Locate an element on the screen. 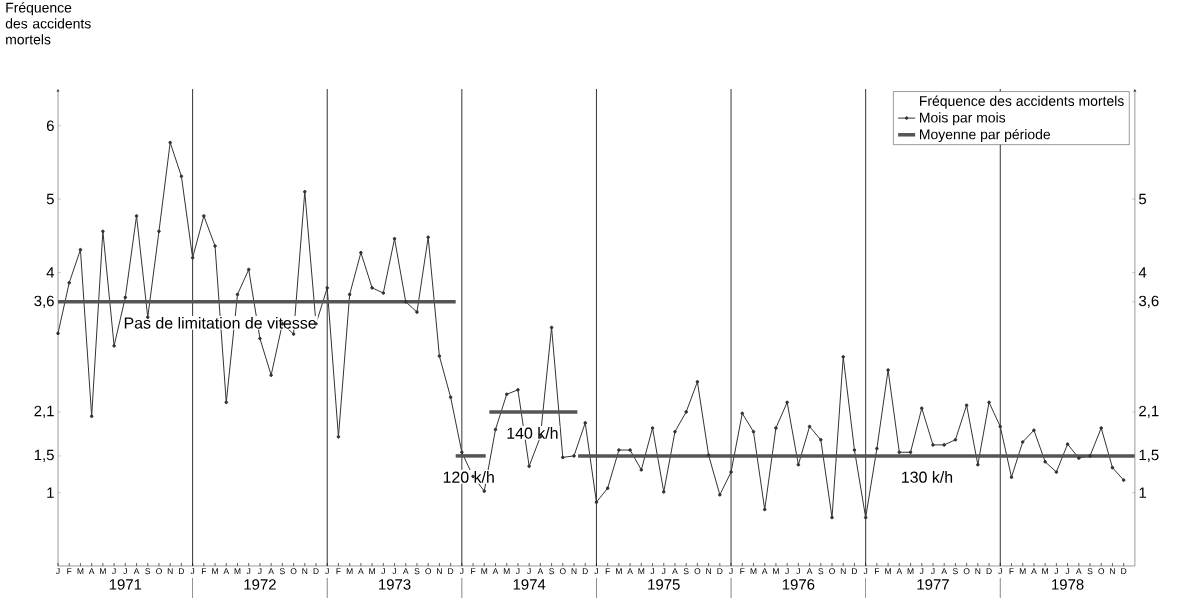  annotation: 130 k/h is located at coordinates (927, 477).